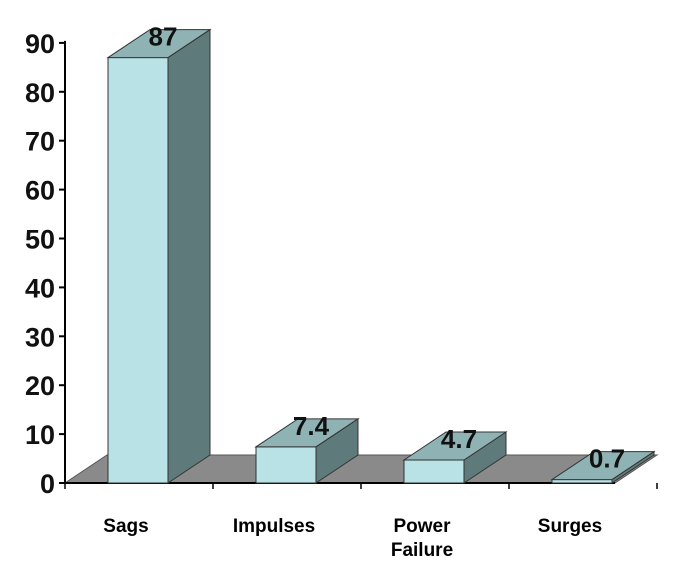 This screenshot has height=567, width=686. What do you see at coordinates (40, 142) in the screenshot?
I see `y-tick-label: 70` at bounding box center [40, 142].